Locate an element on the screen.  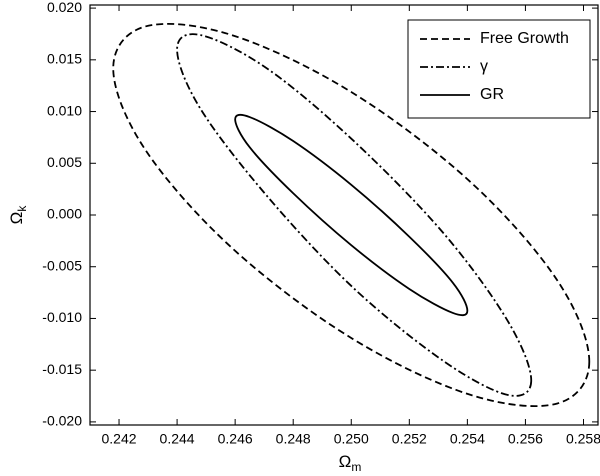
y-tick-label: -0.010 is located at coordinates (62, 317).